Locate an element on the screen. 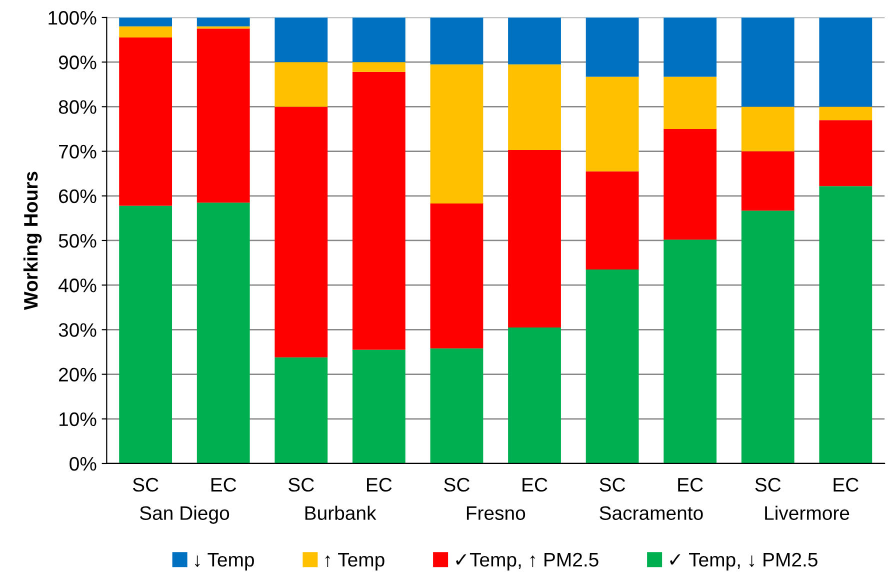  y-tick-label: 0% is located at coordinates (83, 463).